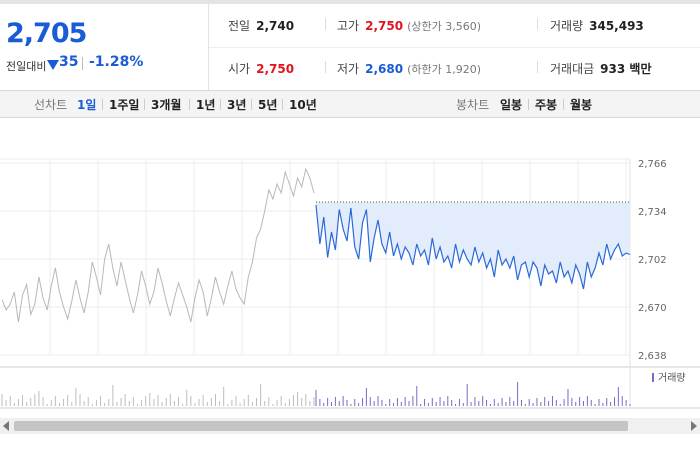 This screenshot has height=450, width=700. Describe the element at coordinates (166, 105) in the screenshot. I see `tab-3months: 3개월` at that location.